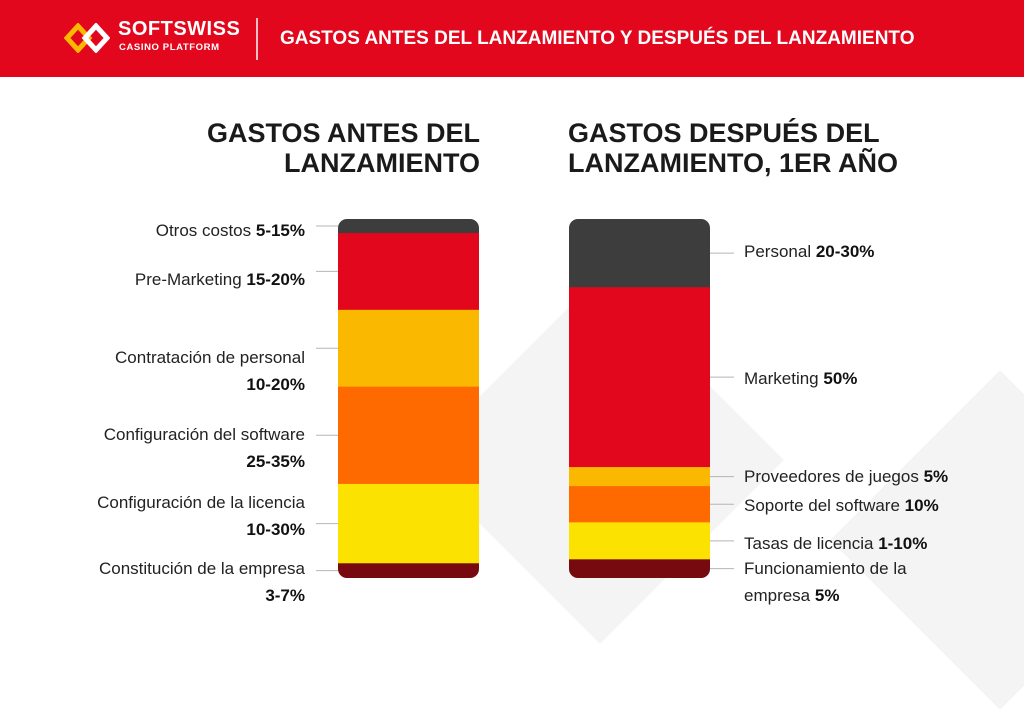 This screenshot has height=710, width=1024. Describe the element at coordinates (204, 461) in the screenshot. I see `segment-label-line: 25-35%` at that location.